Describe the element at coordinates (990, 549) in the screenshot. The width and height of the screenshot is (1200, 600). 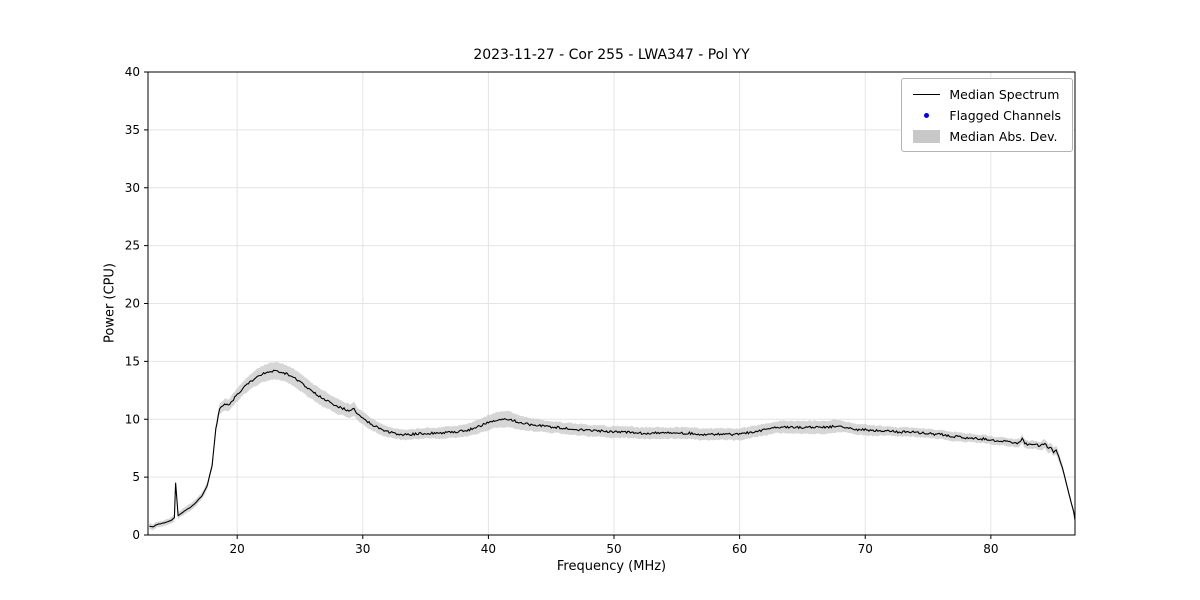
I see `x-tick-label: 80` at that location.